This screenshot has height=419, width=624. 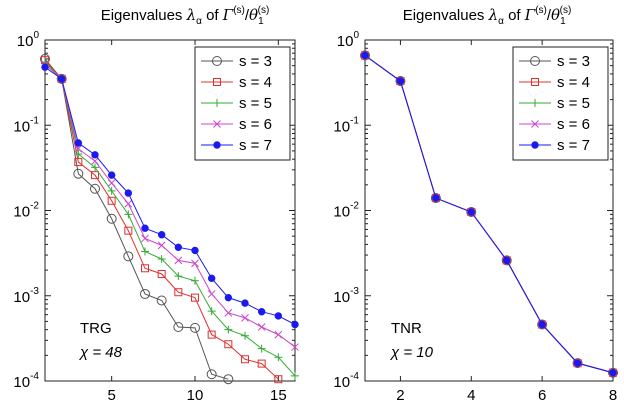 I want to click on title-right-prefix: Eigenvalues, so click(x=446, y=15).